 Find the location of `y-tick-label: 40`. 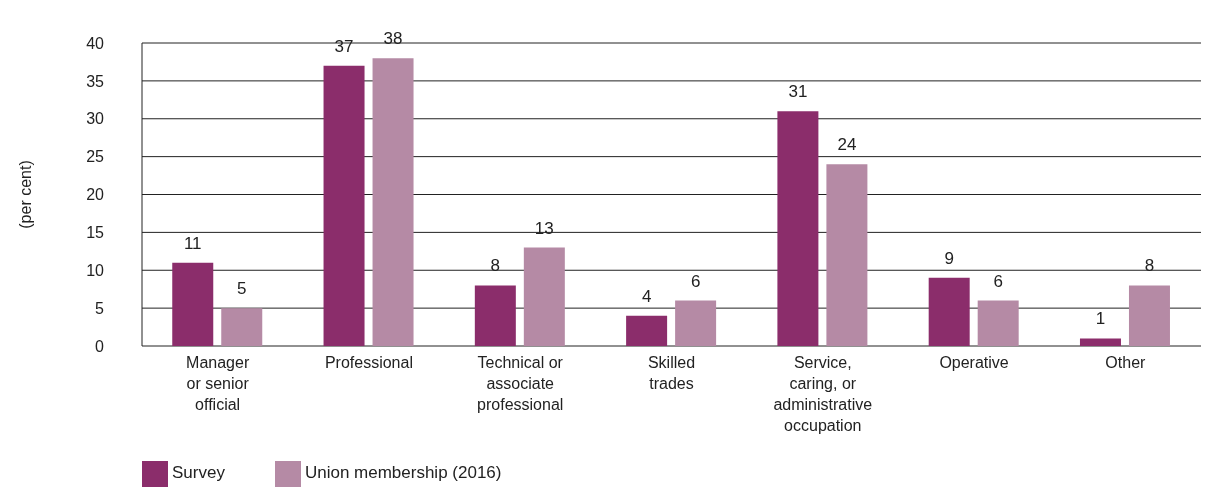

y-tick-label: 40 is located at coordinates (95, 43).